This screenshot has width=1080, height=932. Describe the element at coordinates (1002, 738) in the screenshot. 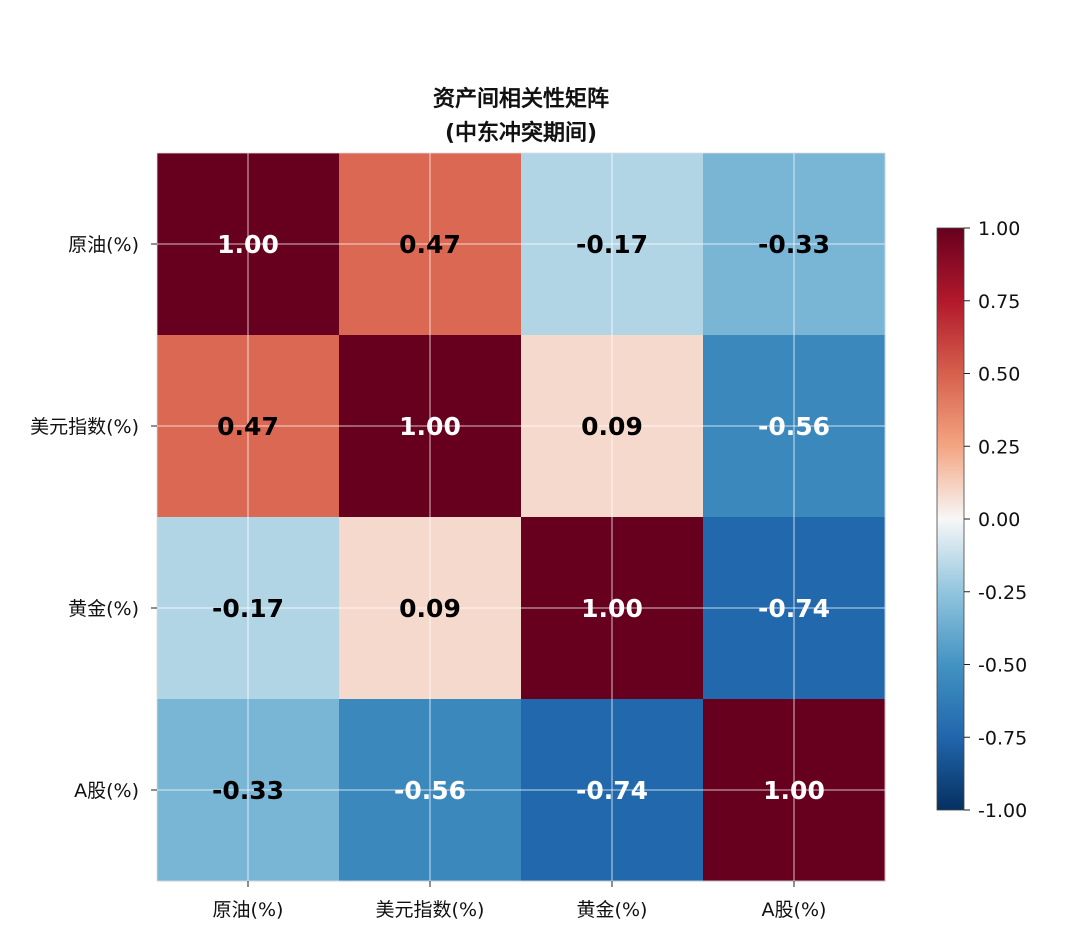

I see `colorbar-tick-label: -0.75` at that location.